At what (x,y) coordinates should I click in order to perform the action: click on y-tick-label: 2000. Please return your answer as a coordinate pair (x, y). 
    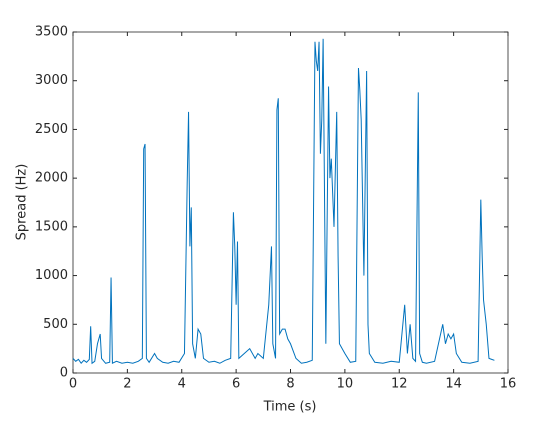
    Looking at the image, I should click on (51, 178).